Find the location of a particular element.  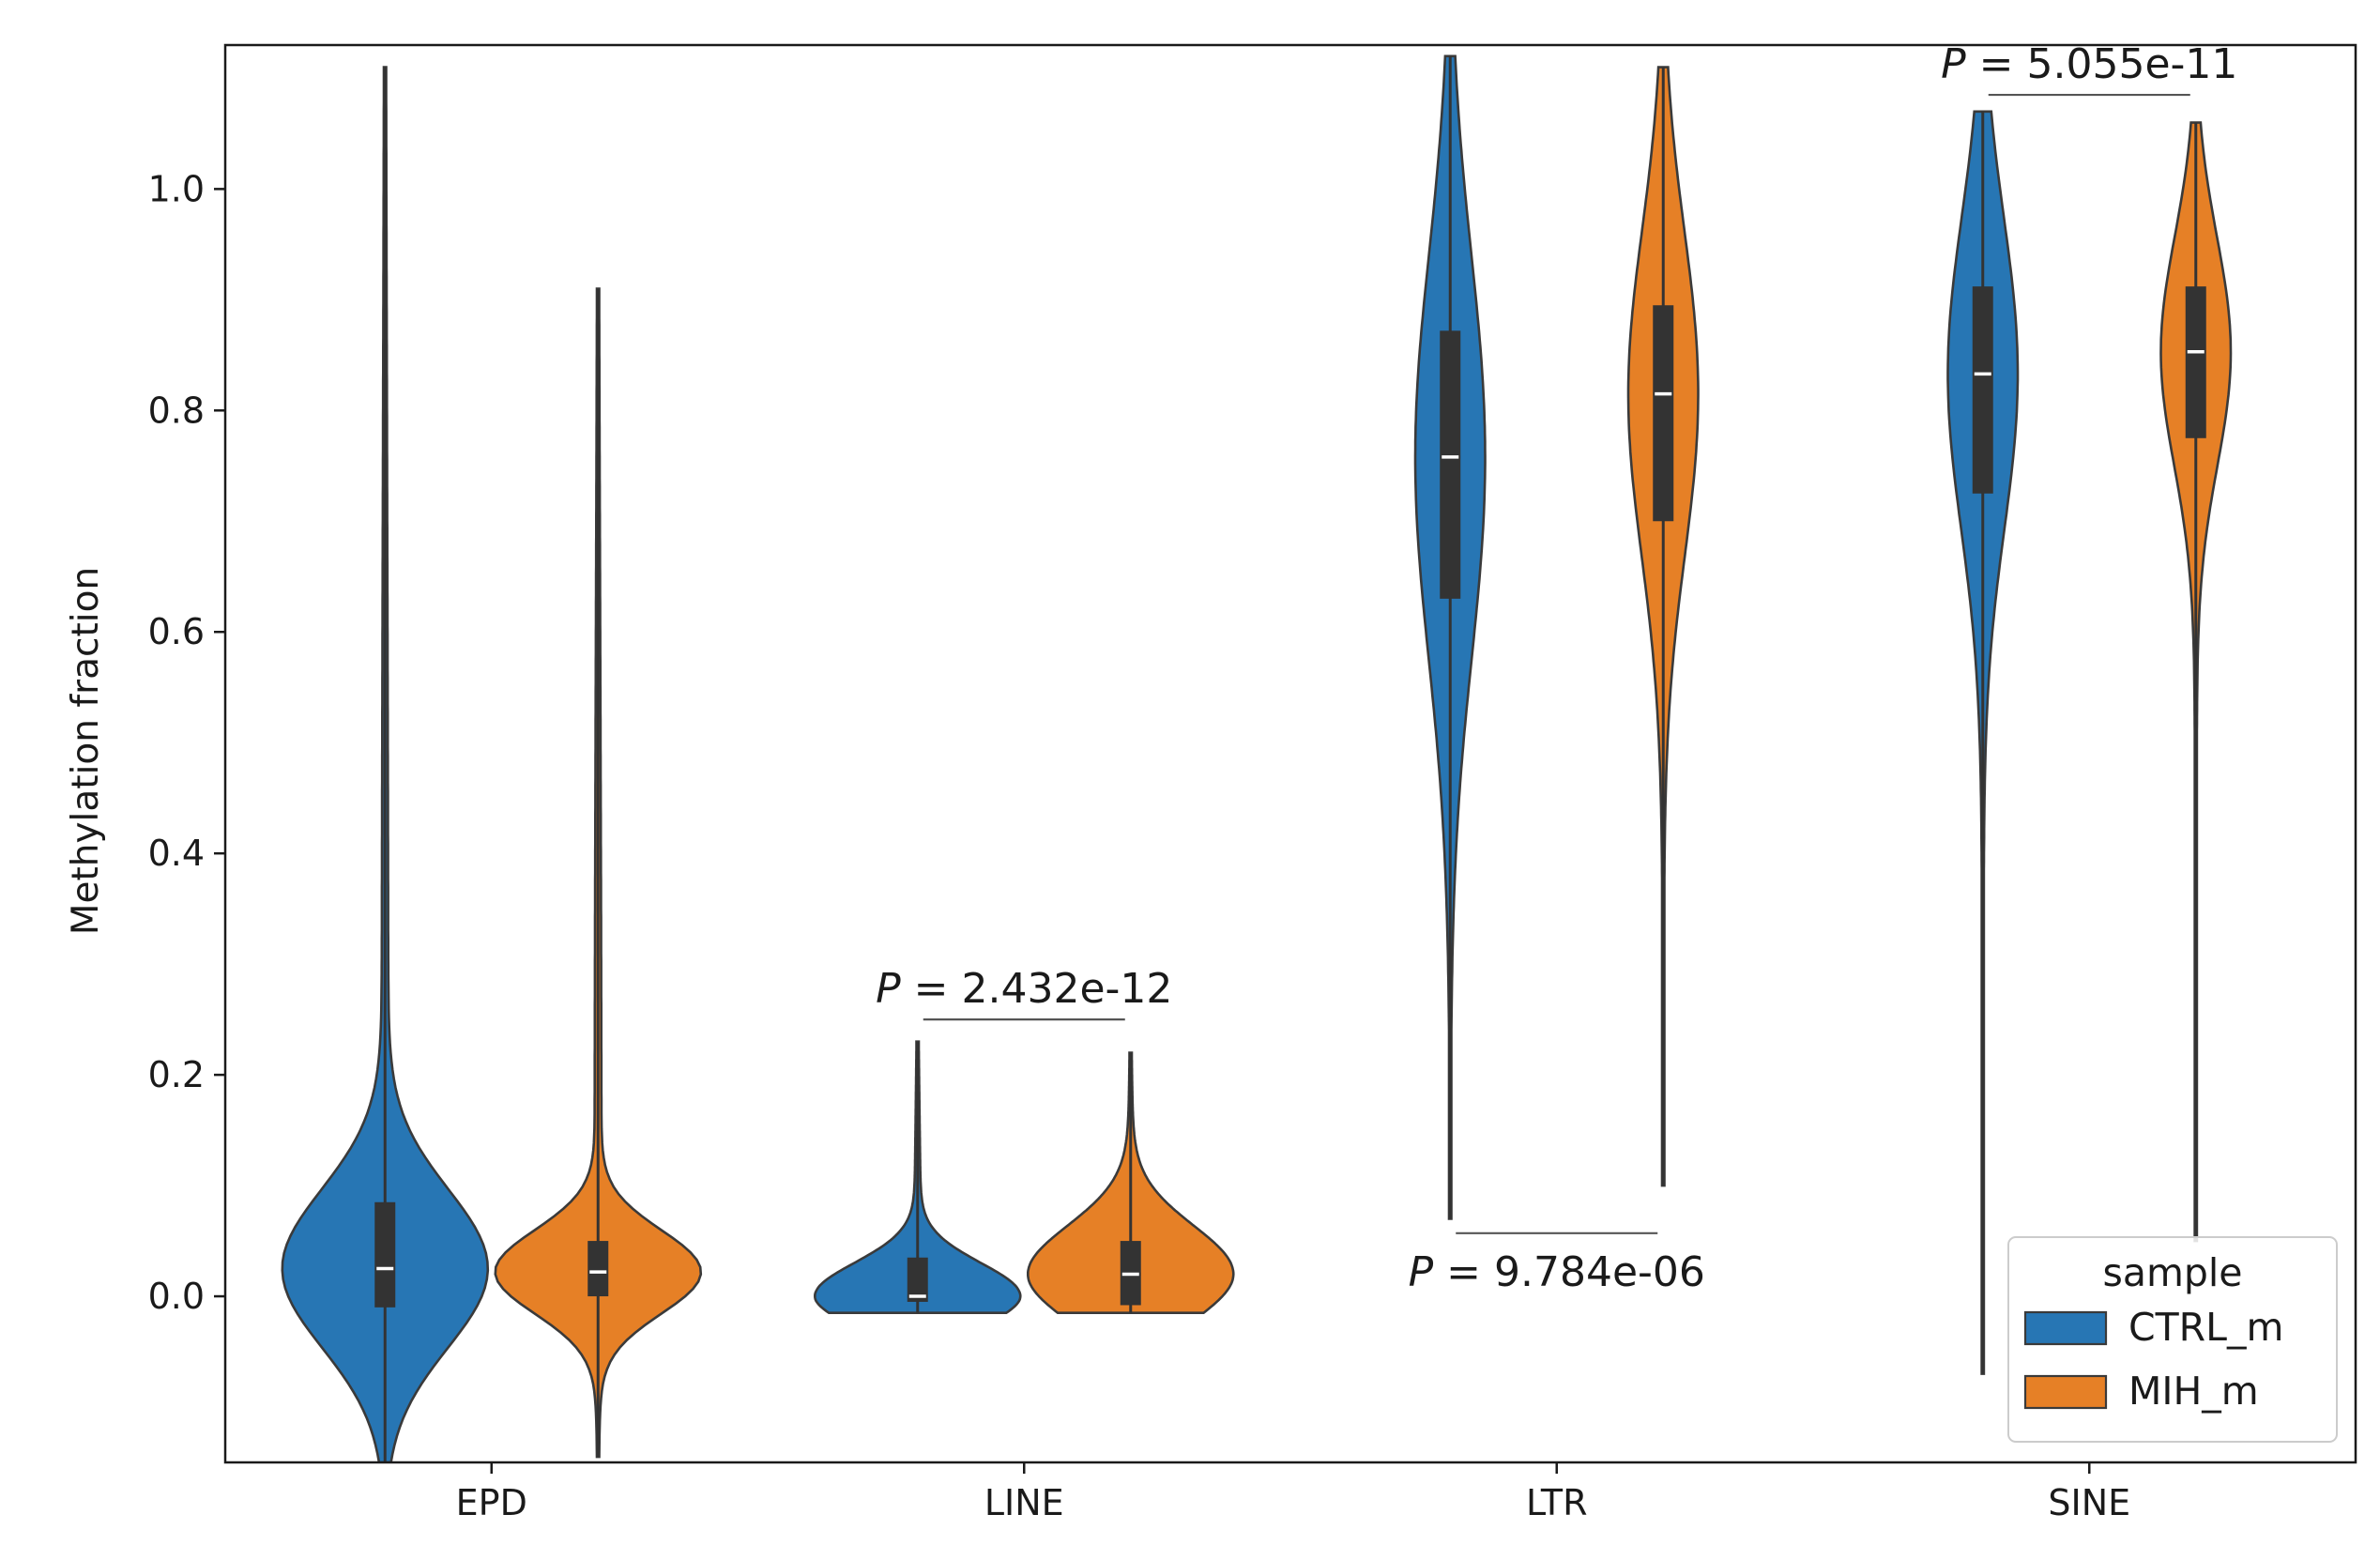

legend-swatch-mih-m is located at coordinates (2065, 1392).